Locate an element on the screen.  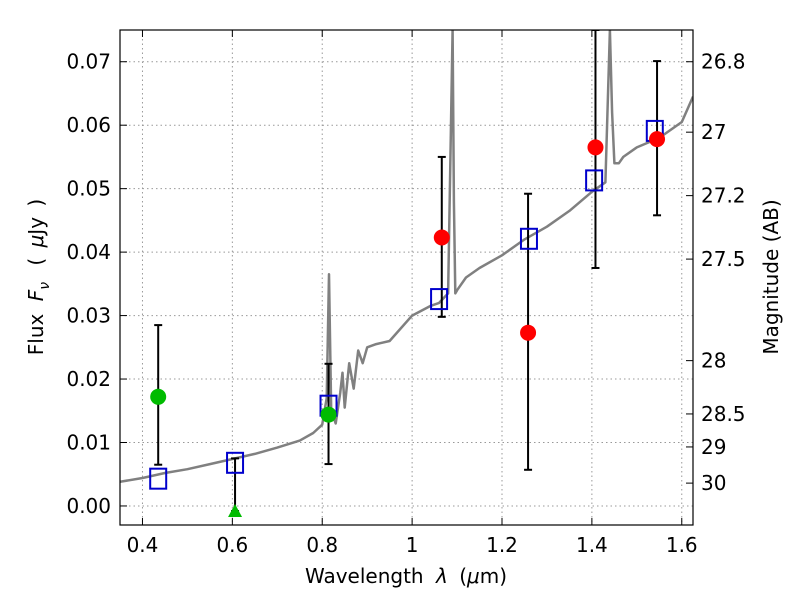
y-tick-label: 0.01 is located at coordinates (88, 443).